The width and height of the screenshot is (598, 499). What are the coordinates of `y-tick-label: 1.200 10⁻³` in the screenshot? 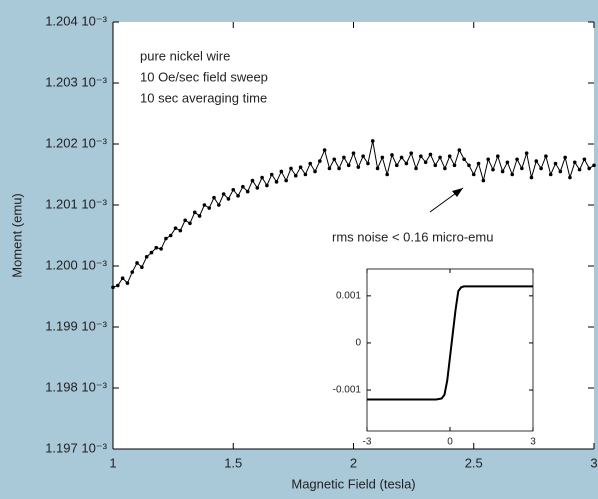 It's located at (76, 264).